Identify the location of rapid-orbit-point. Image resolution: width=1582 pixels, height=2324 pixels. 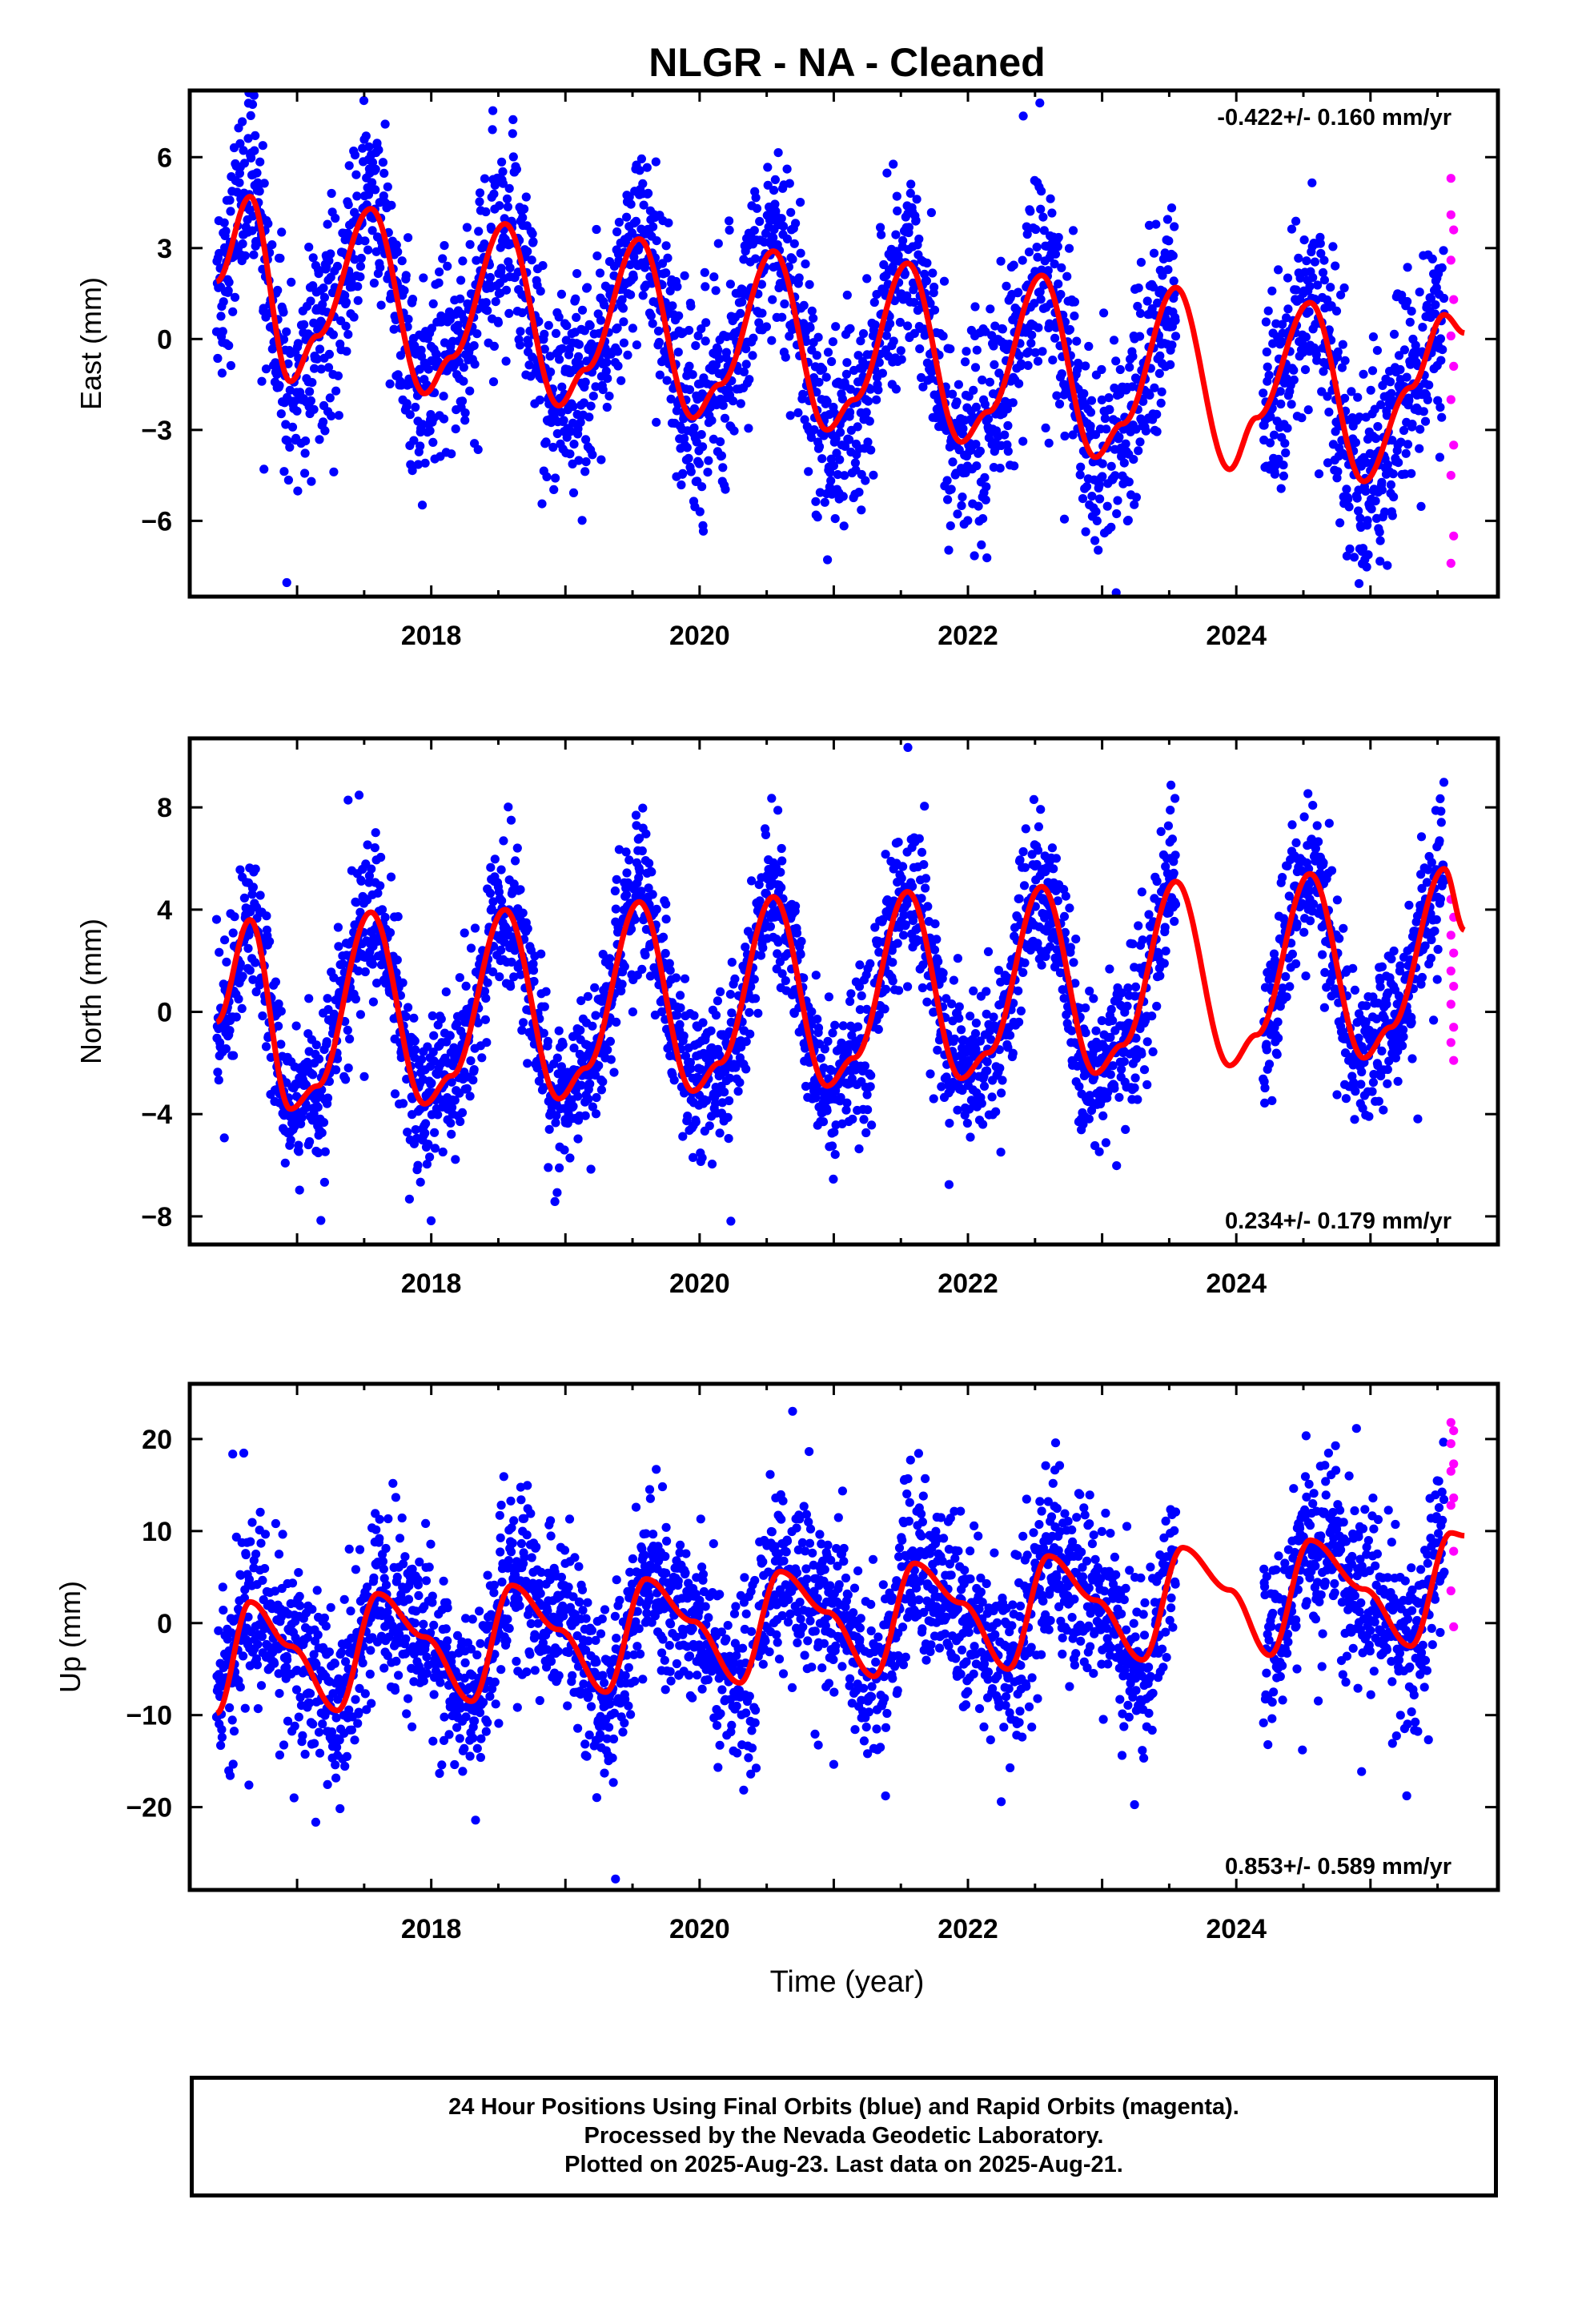
(1454, 299).